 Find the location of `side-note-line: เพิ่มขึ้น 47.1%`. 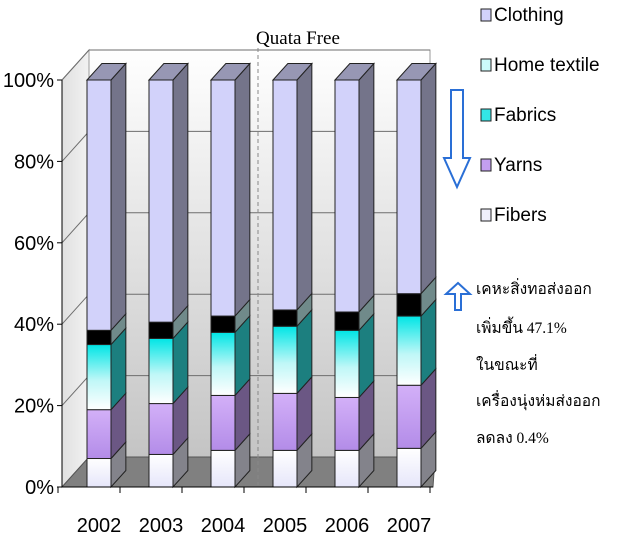

side-note-line: เพิ่มขึ้น 47.1% is located at coordinates (521, 326).